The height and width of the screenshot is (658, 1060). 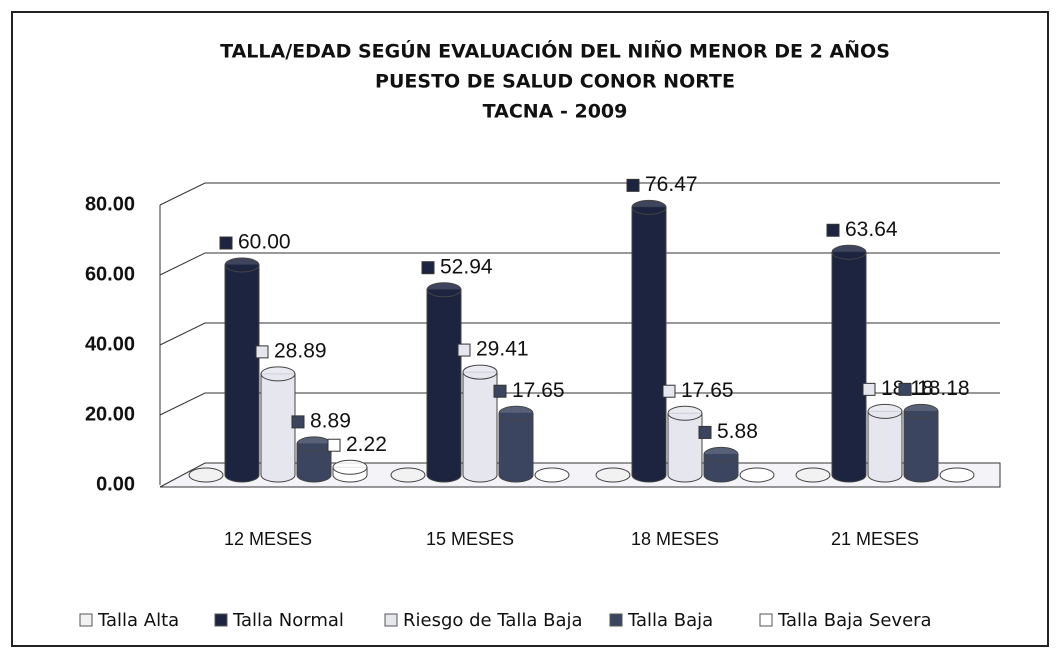 What do you see at coordinates (943, 388) in the screenshot?
I see `value-label: 18.18` at bounding box center [943, 388].